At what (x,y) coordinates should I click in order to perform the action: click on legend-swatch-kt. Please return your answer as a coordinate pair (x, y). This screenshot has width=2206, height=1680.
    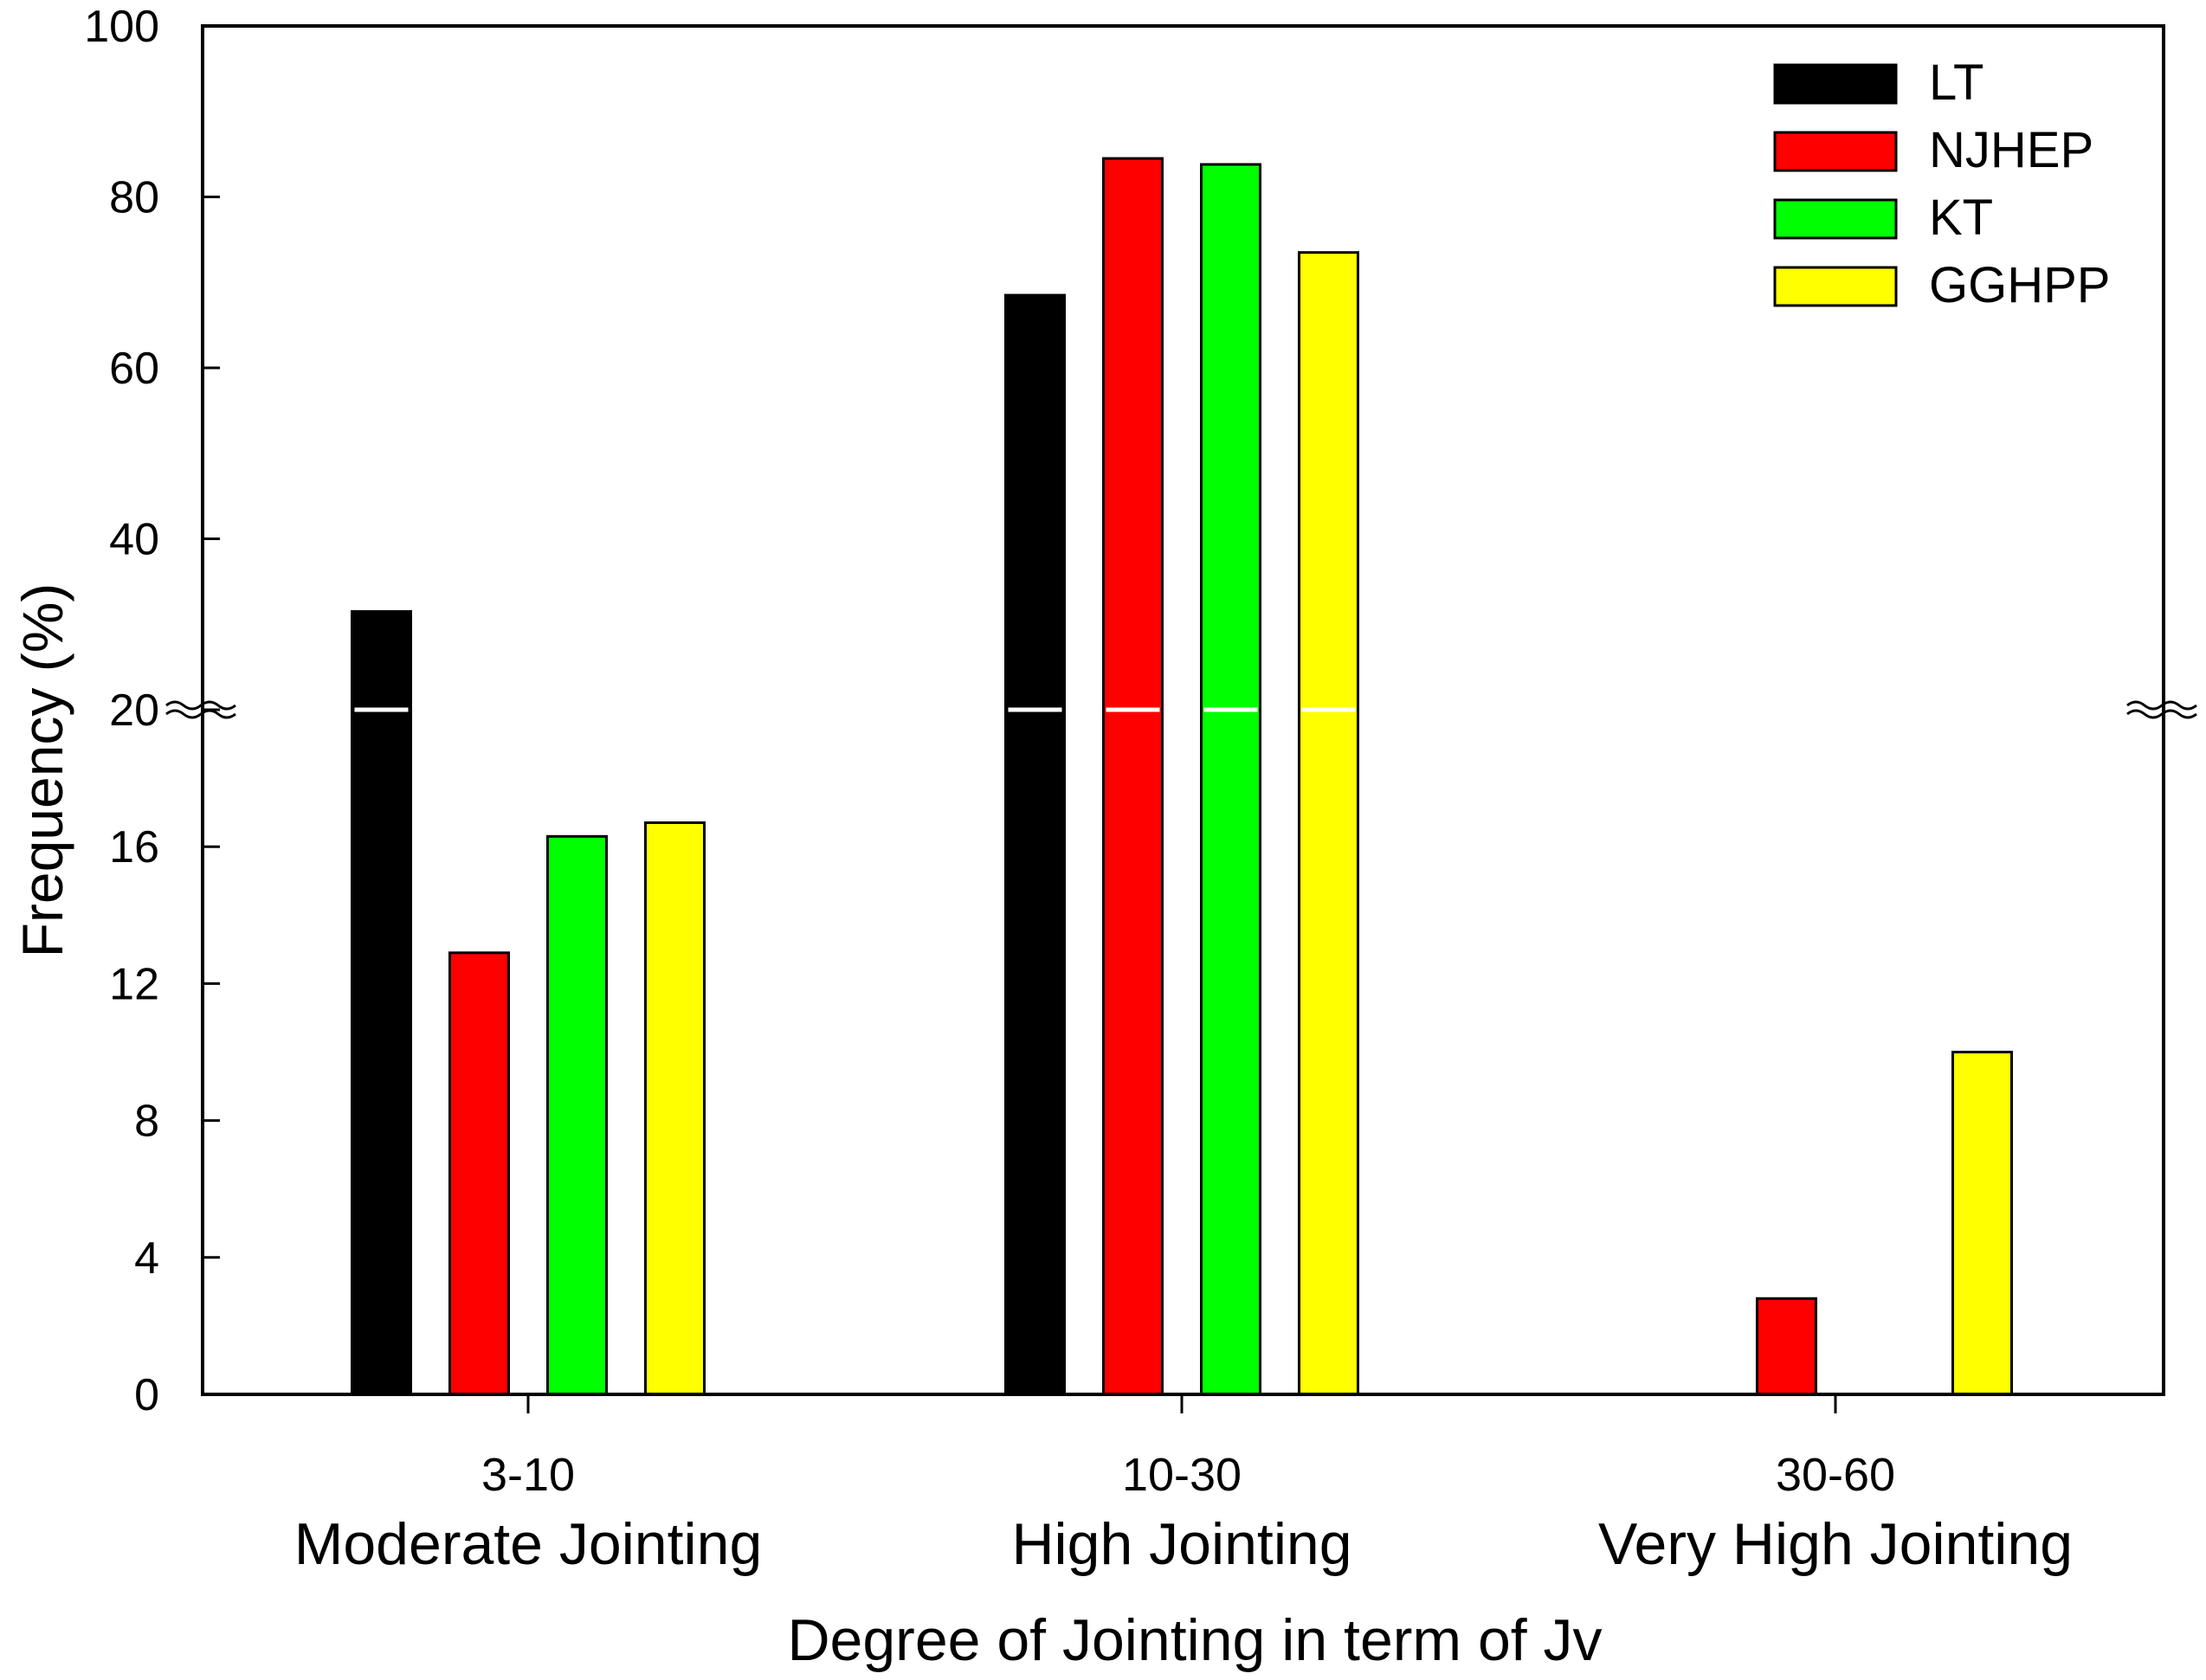
    Looking at the image, I should click on (1835, 219).